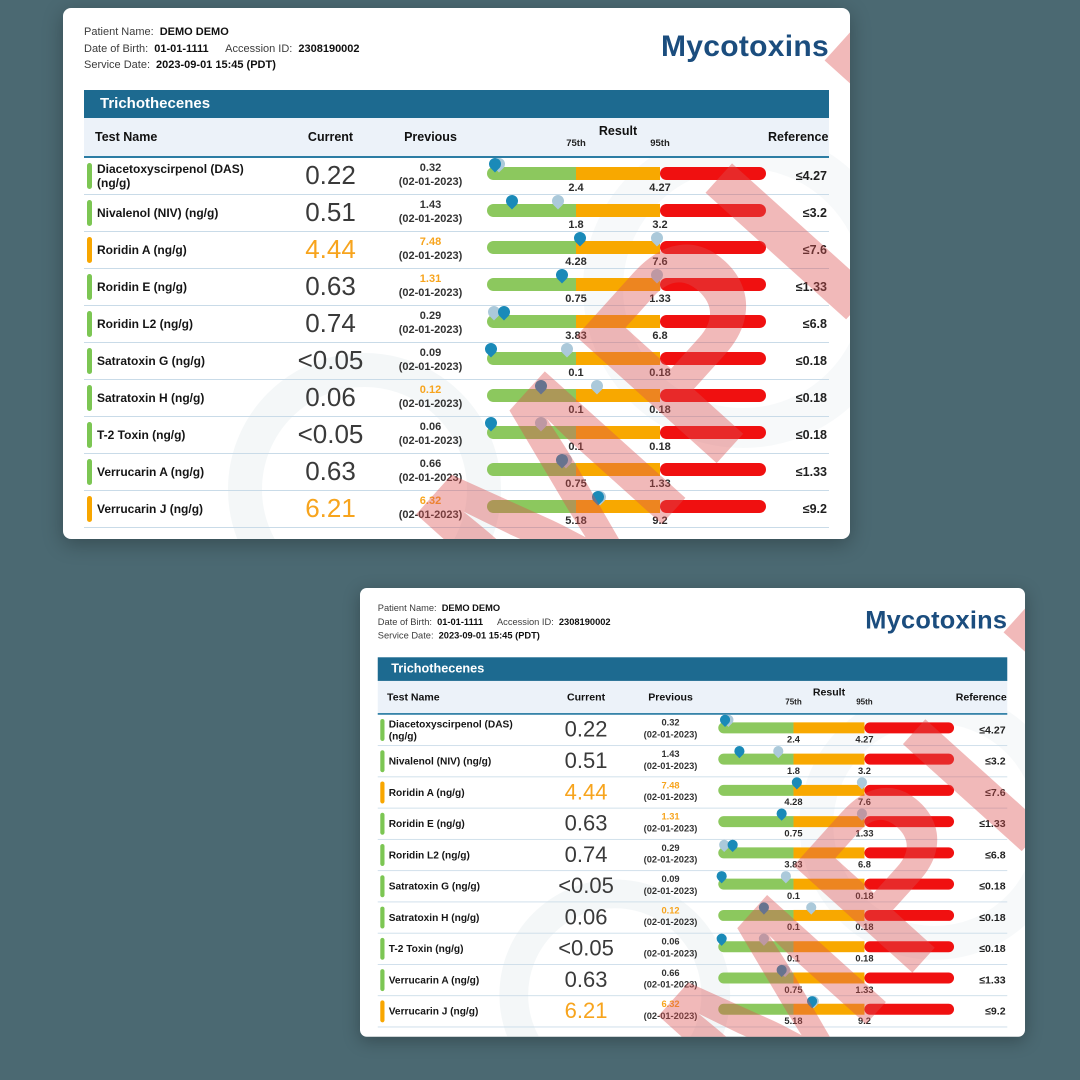 The height and width of the screenshot is (1080, 1080). I want to click on p75-threshold-value: 5.18, so click(793, 1021).